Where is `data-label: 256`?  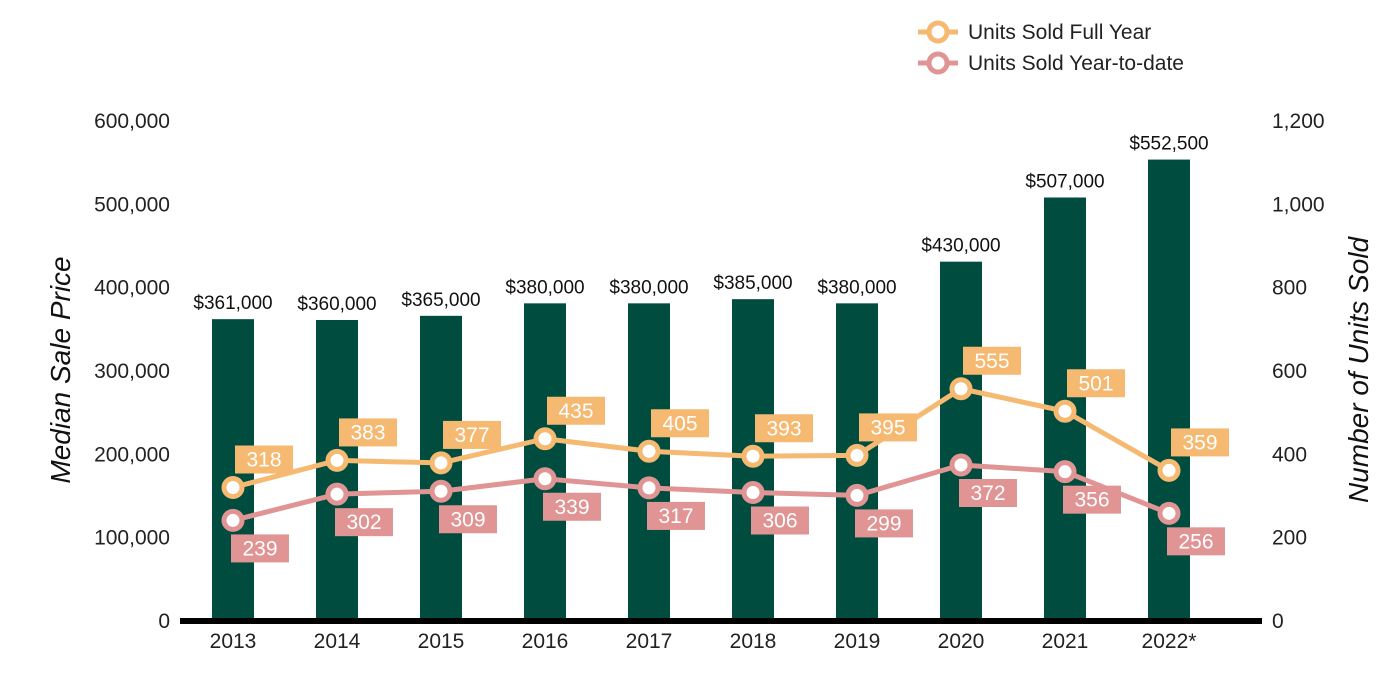
data-label: 256 is located at coordinates (1195, 541).